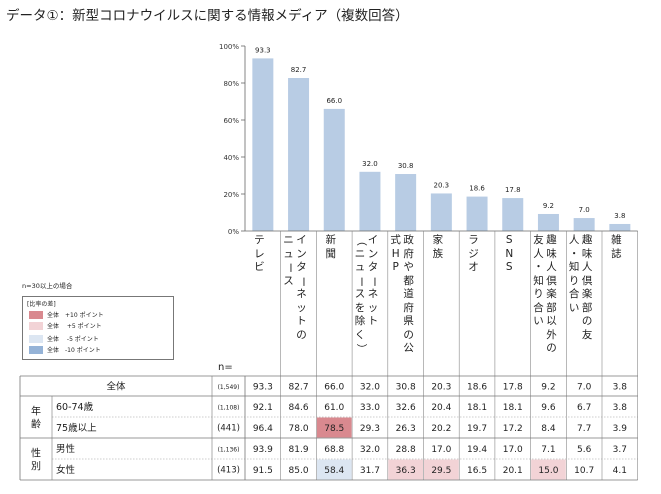 Image resolution: width=661 pixels, height=494 pixels. I want to click on table-cell: 7.1, so click(548, 450).